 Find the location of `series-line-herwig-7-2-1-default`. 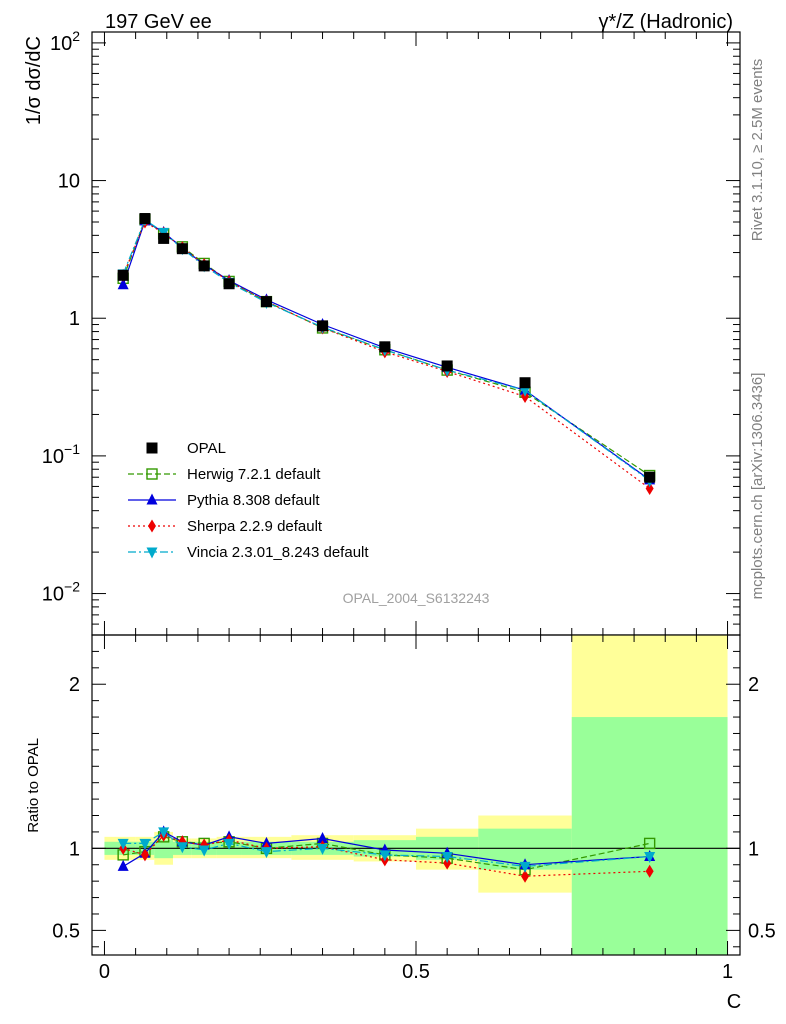

series-line-herwig-7-2-1-default is located at coordinates (386, 853).